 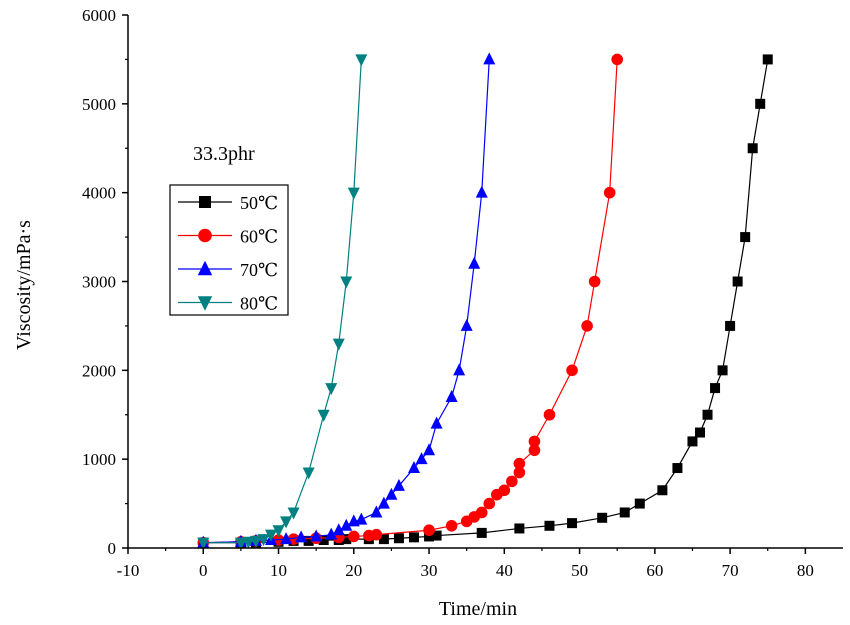 I want to click on x-tick-label: 30, so click(x=429, y=570).